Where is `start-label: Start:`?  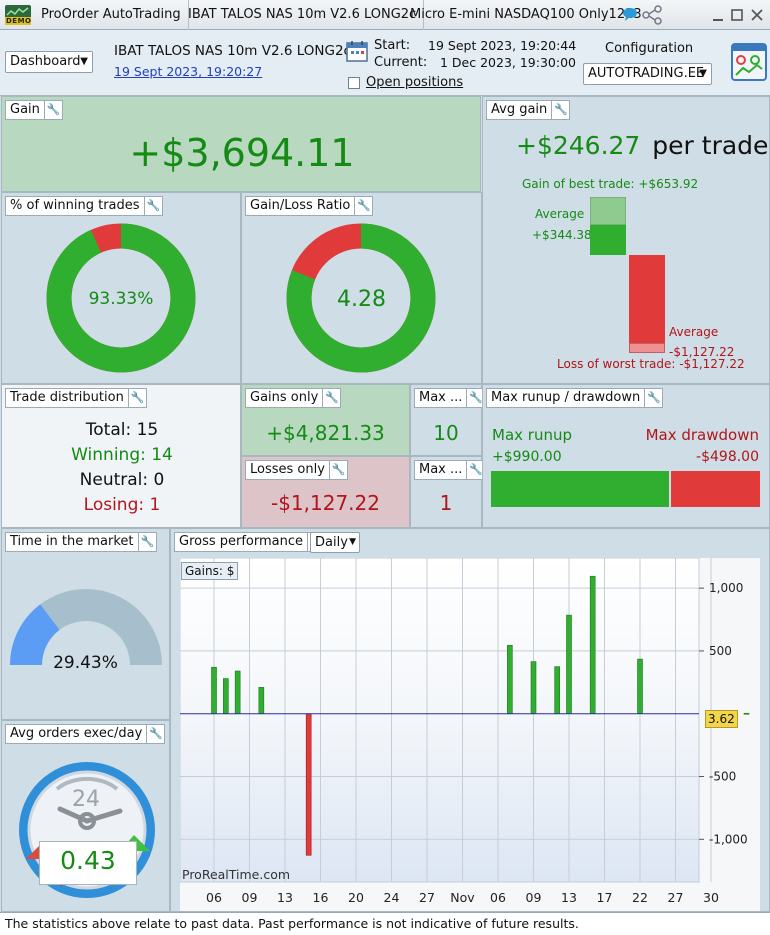
start-label: Start: is located at coordinates (392, 45).